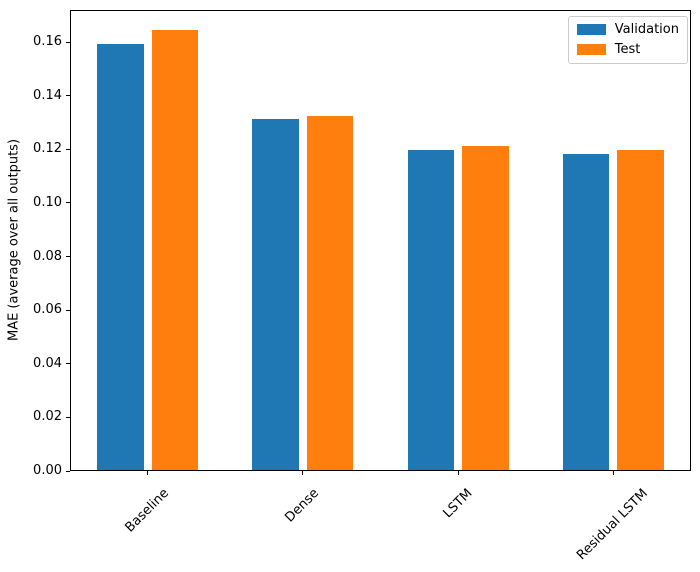 The image size is (700, 572). Describe the element at coordinates (275, 294) in the screenshot. I see `bar-validation-dense` at that location.